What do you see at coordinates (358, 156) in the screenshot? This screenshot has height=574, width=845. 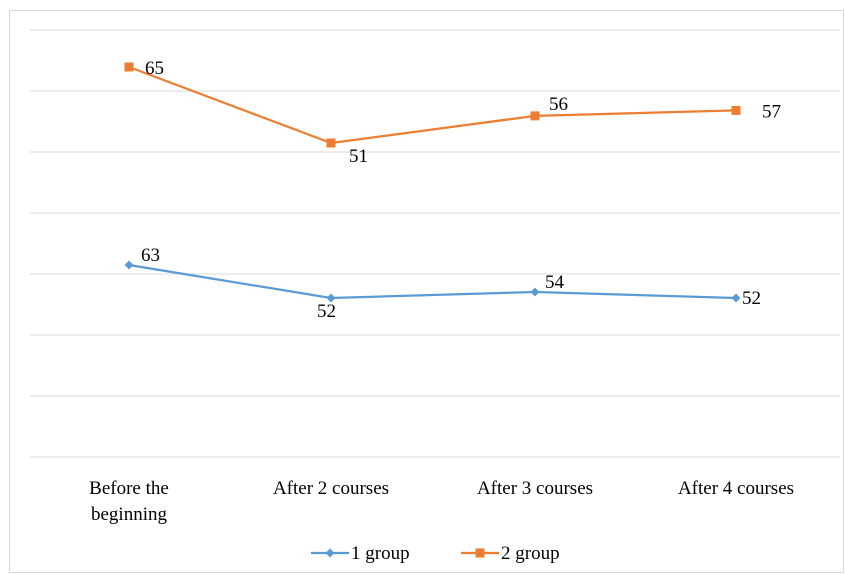 I see `data-label: 51` at bounding box center [358, 156].